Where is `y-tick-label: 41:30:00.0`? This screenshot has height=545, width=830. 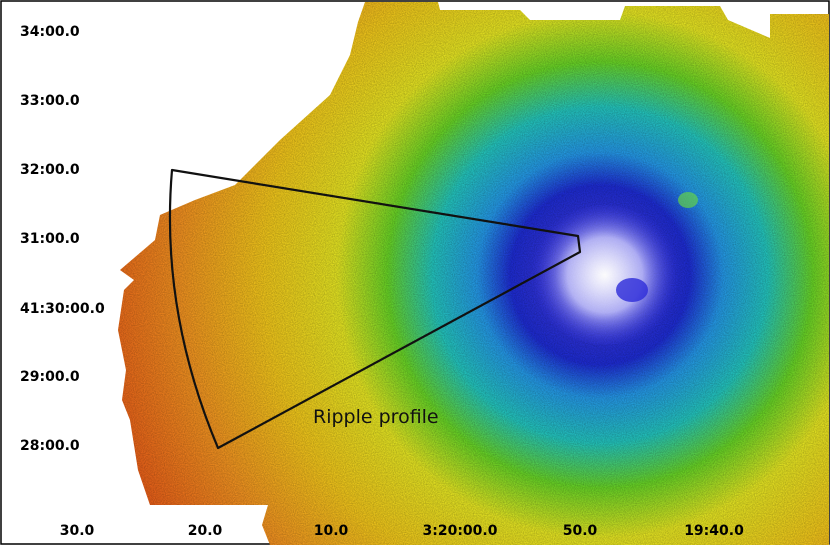
y-tick-label: 41:30:00.0 is located at coordinates (62, 309).